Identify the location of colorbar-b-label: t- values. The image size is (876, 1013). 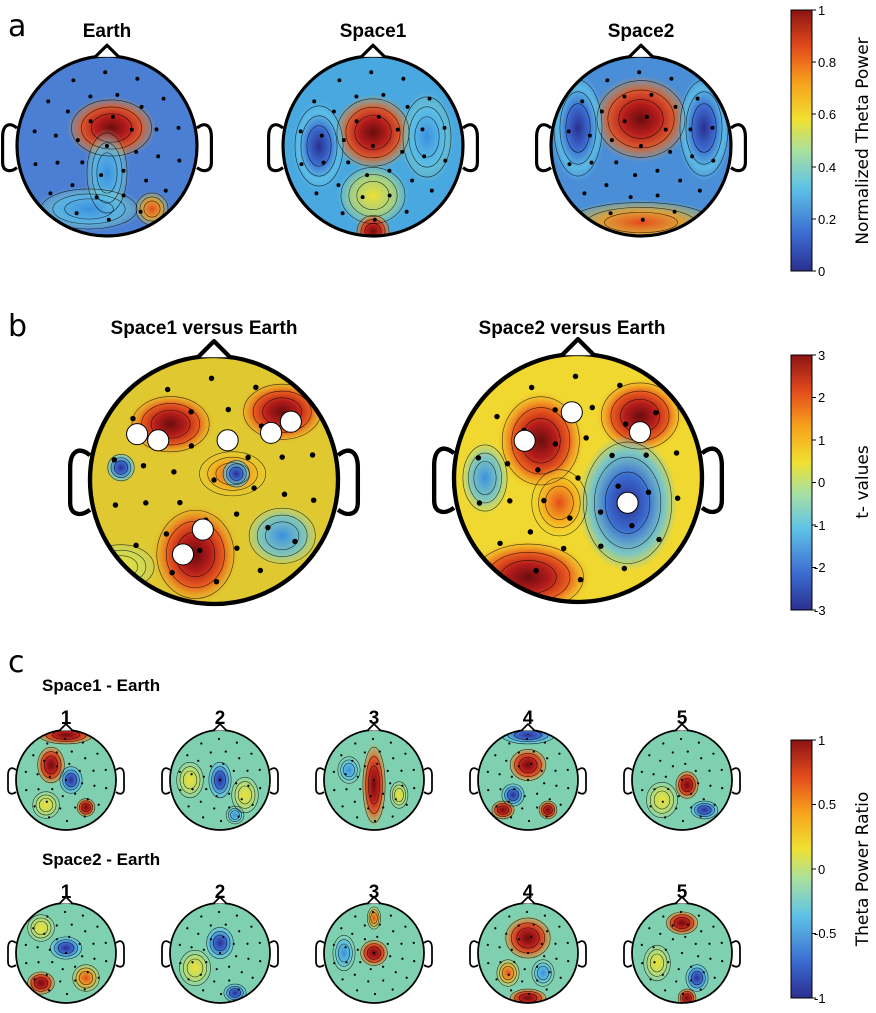
(863, 482).